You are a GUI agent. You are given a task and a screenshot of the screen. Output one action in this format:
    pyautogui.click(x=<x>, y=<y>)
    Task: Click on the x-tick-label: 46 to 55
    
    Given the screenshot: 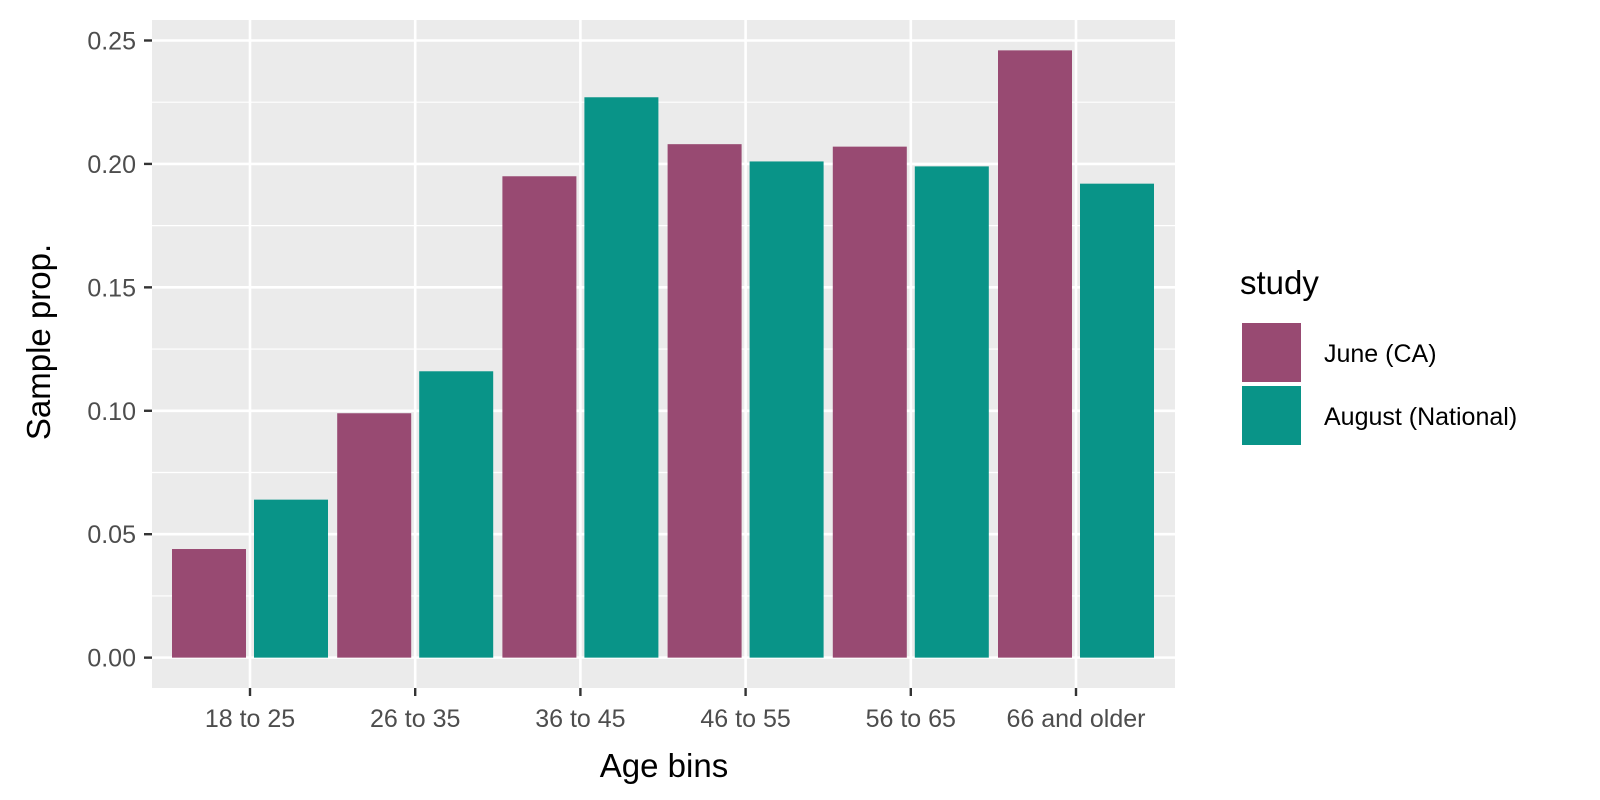 What is the action you would take?
    pyautogui.click(x=745, y=719)
    